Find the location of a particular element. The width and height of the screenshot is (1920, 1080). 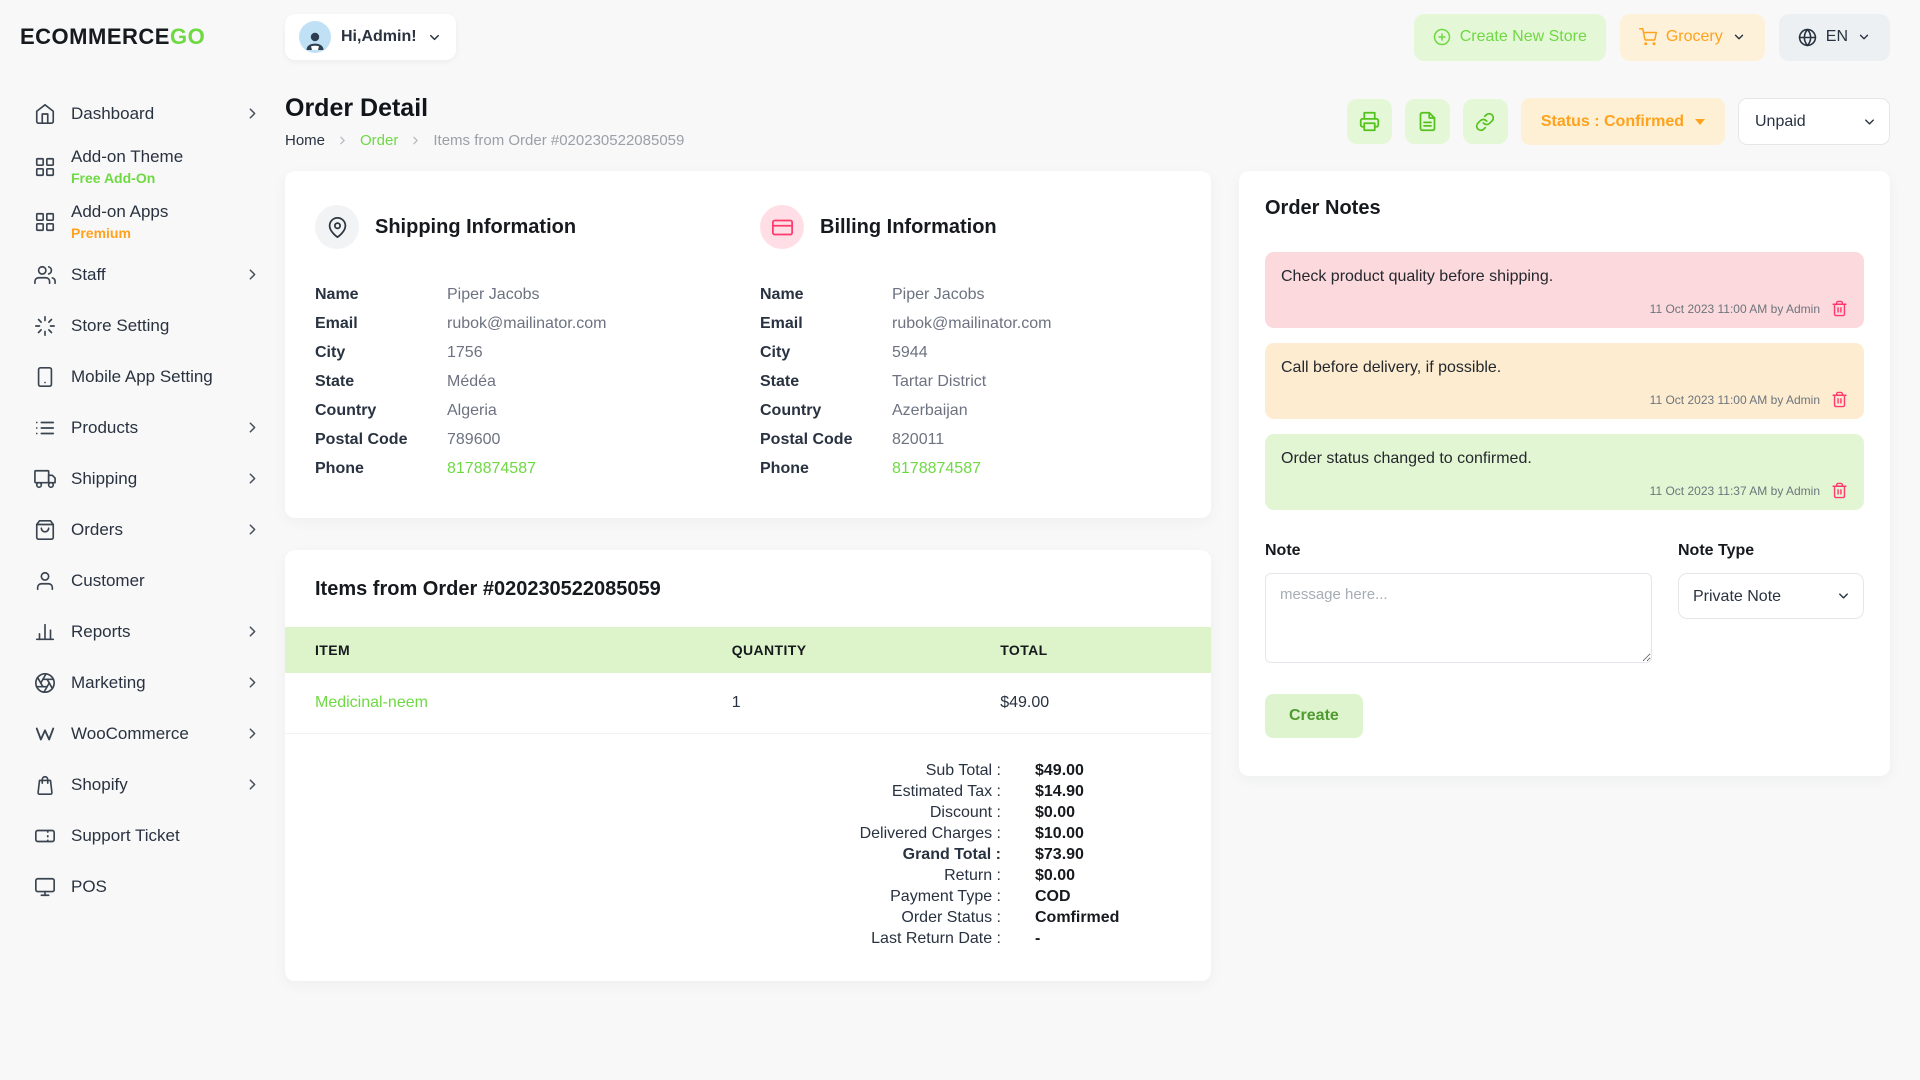

sidebar-item-products: Products is located at coordinates (147, 427).